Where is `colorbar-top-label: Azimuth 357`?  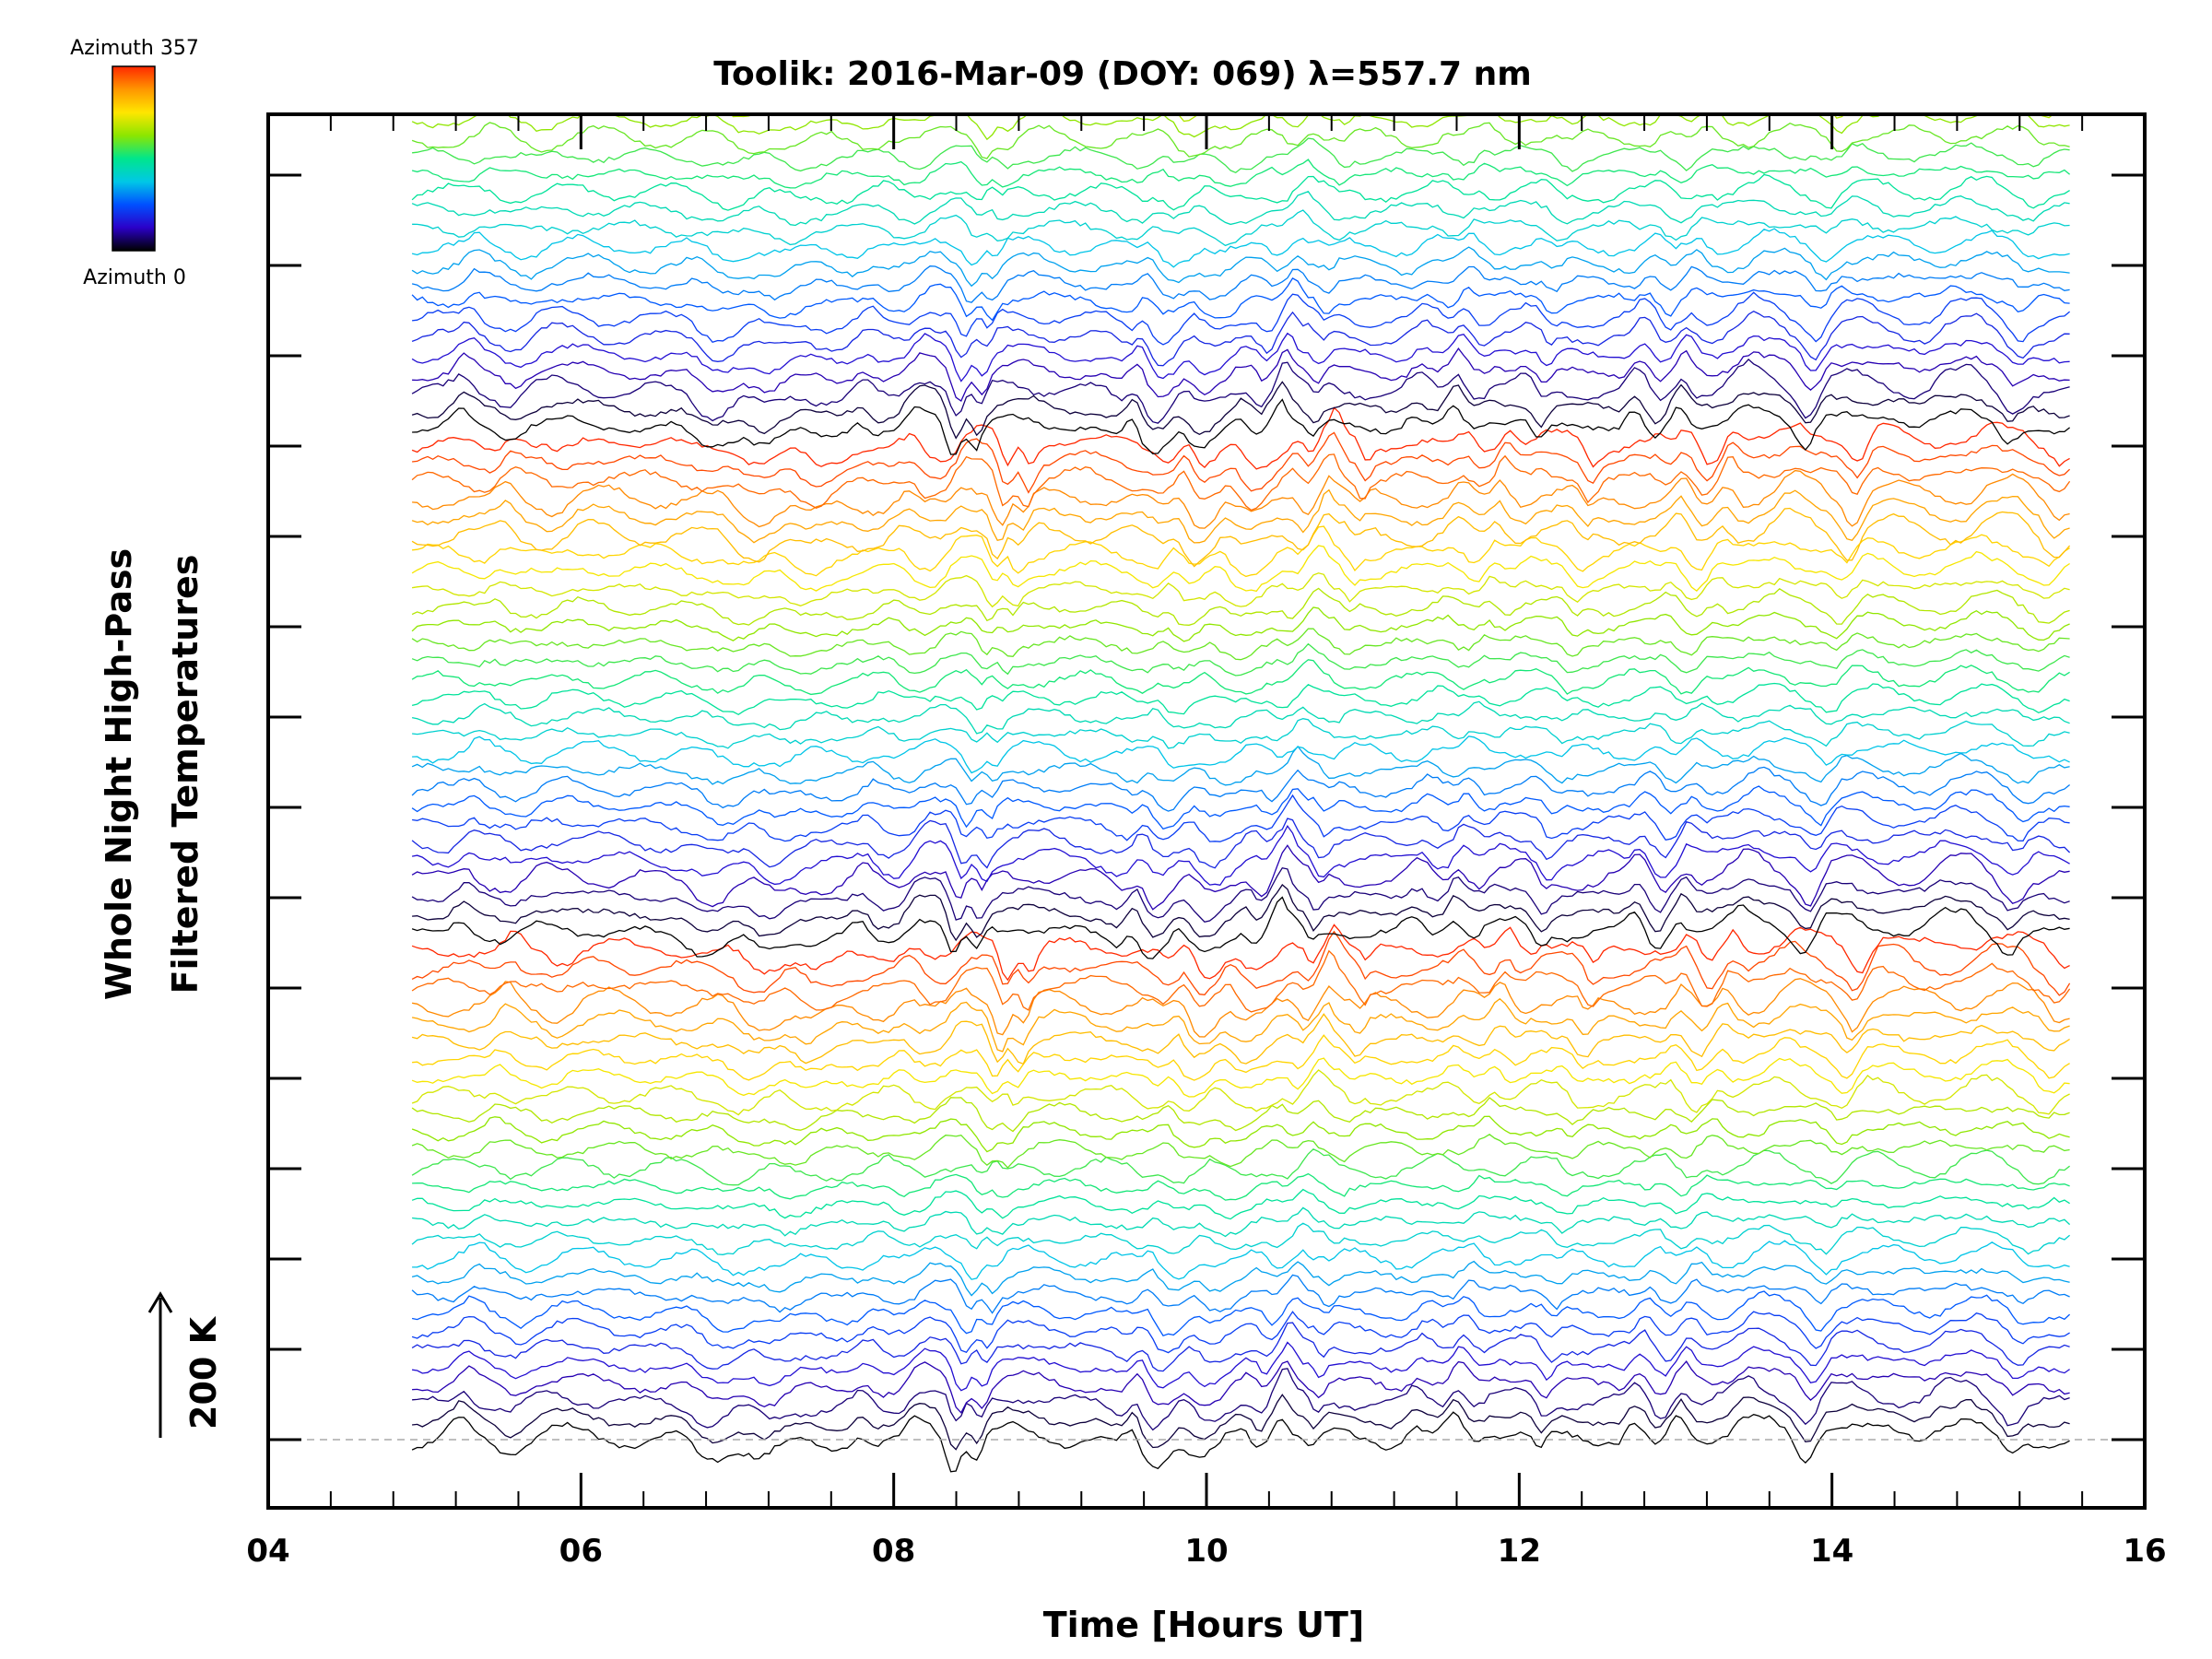
colorbar-top-label: Azimuth 357 is located at coordinates (134, 48).